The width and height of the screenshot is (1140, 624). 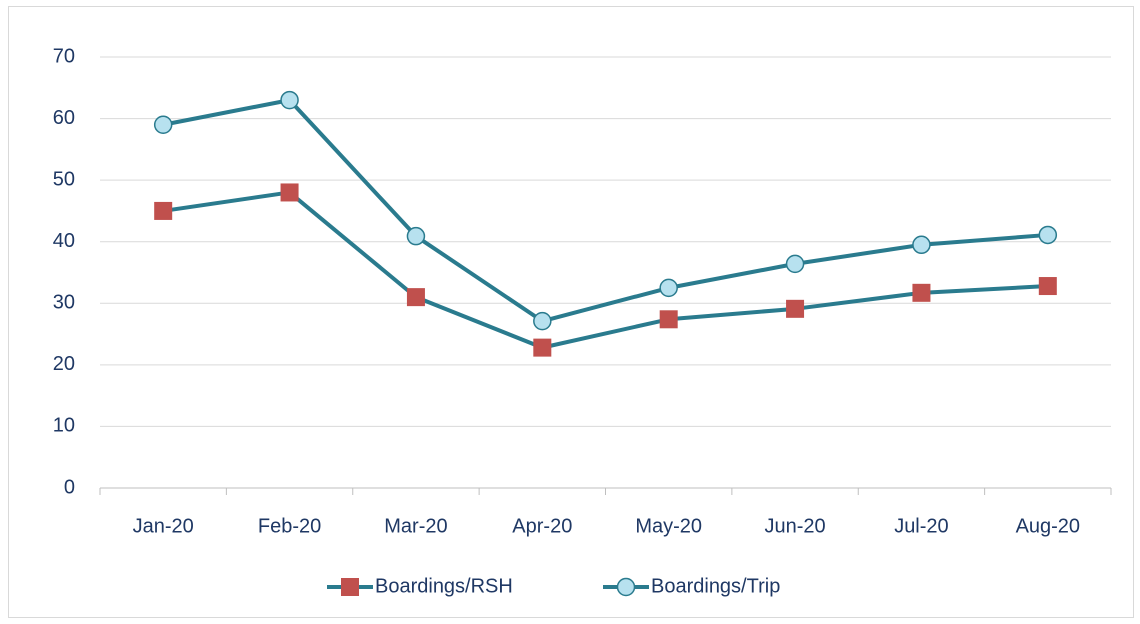 What do you see at coordinates (69, 487) in the screenshot?
I see `y-tick-label: 0` at bounding box center [69, 487].